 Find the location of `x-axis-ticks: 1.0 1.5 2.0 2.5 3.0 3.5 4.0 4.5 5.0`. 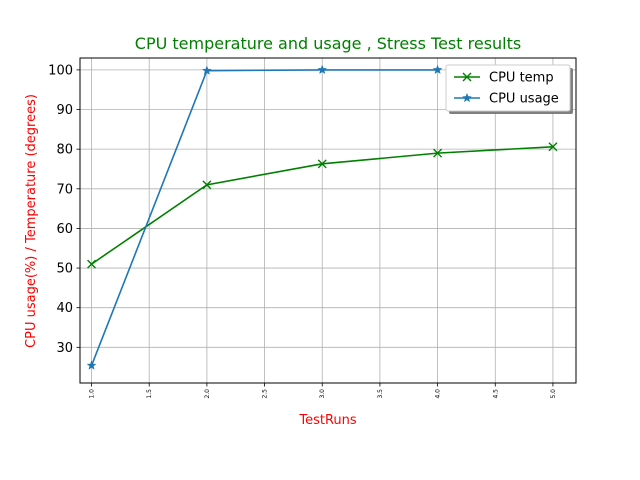

x-axis-ticks: 1.0 1.5 2.0 2.5 3.0 3.5 4.0 4.5 5.0 is located at coordinates (323, 391).